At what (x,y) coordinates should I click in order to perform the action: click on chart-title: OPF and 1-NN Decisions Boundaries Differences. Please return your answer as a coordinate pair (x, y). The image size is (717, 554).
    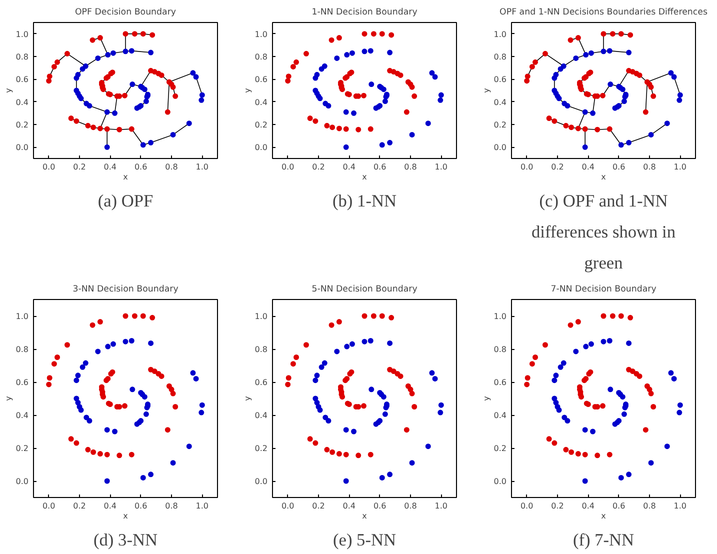
    Looking at the image, I should click on (604, 13).